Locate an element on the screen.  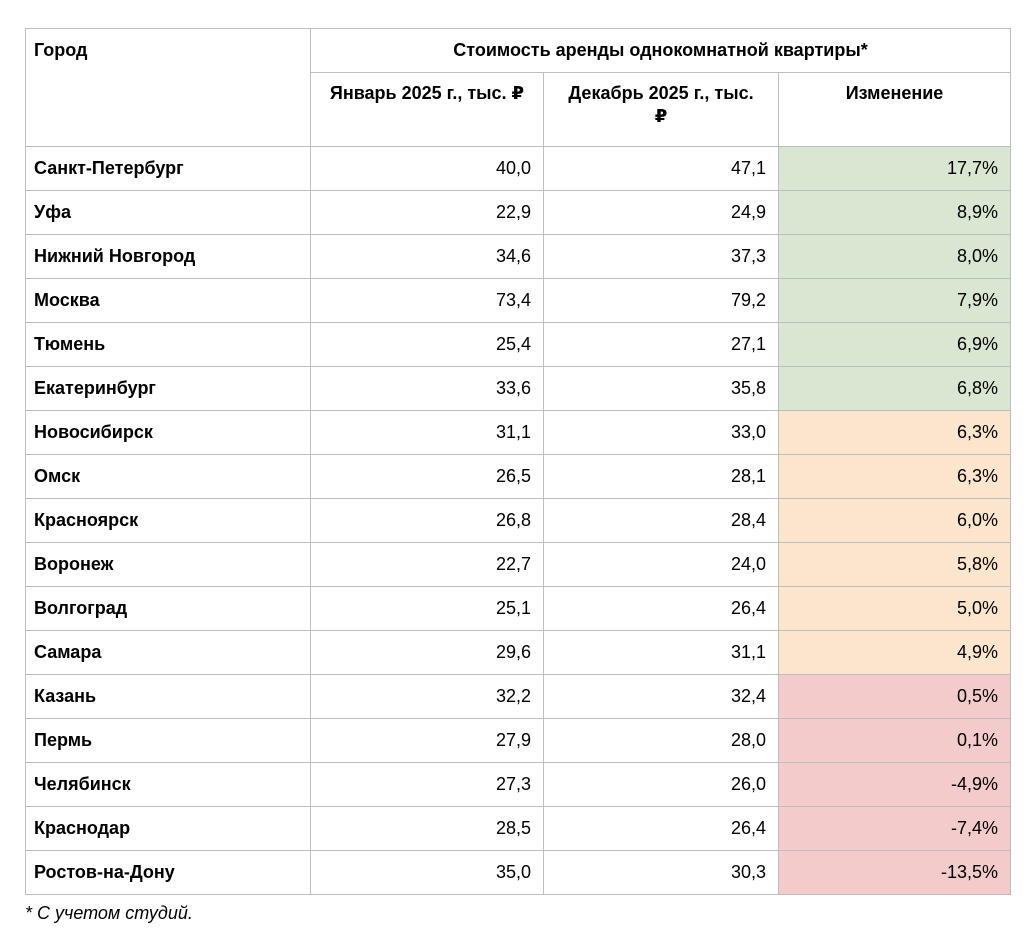
change-cell: 4,9% is located at coordinates (894, 652).